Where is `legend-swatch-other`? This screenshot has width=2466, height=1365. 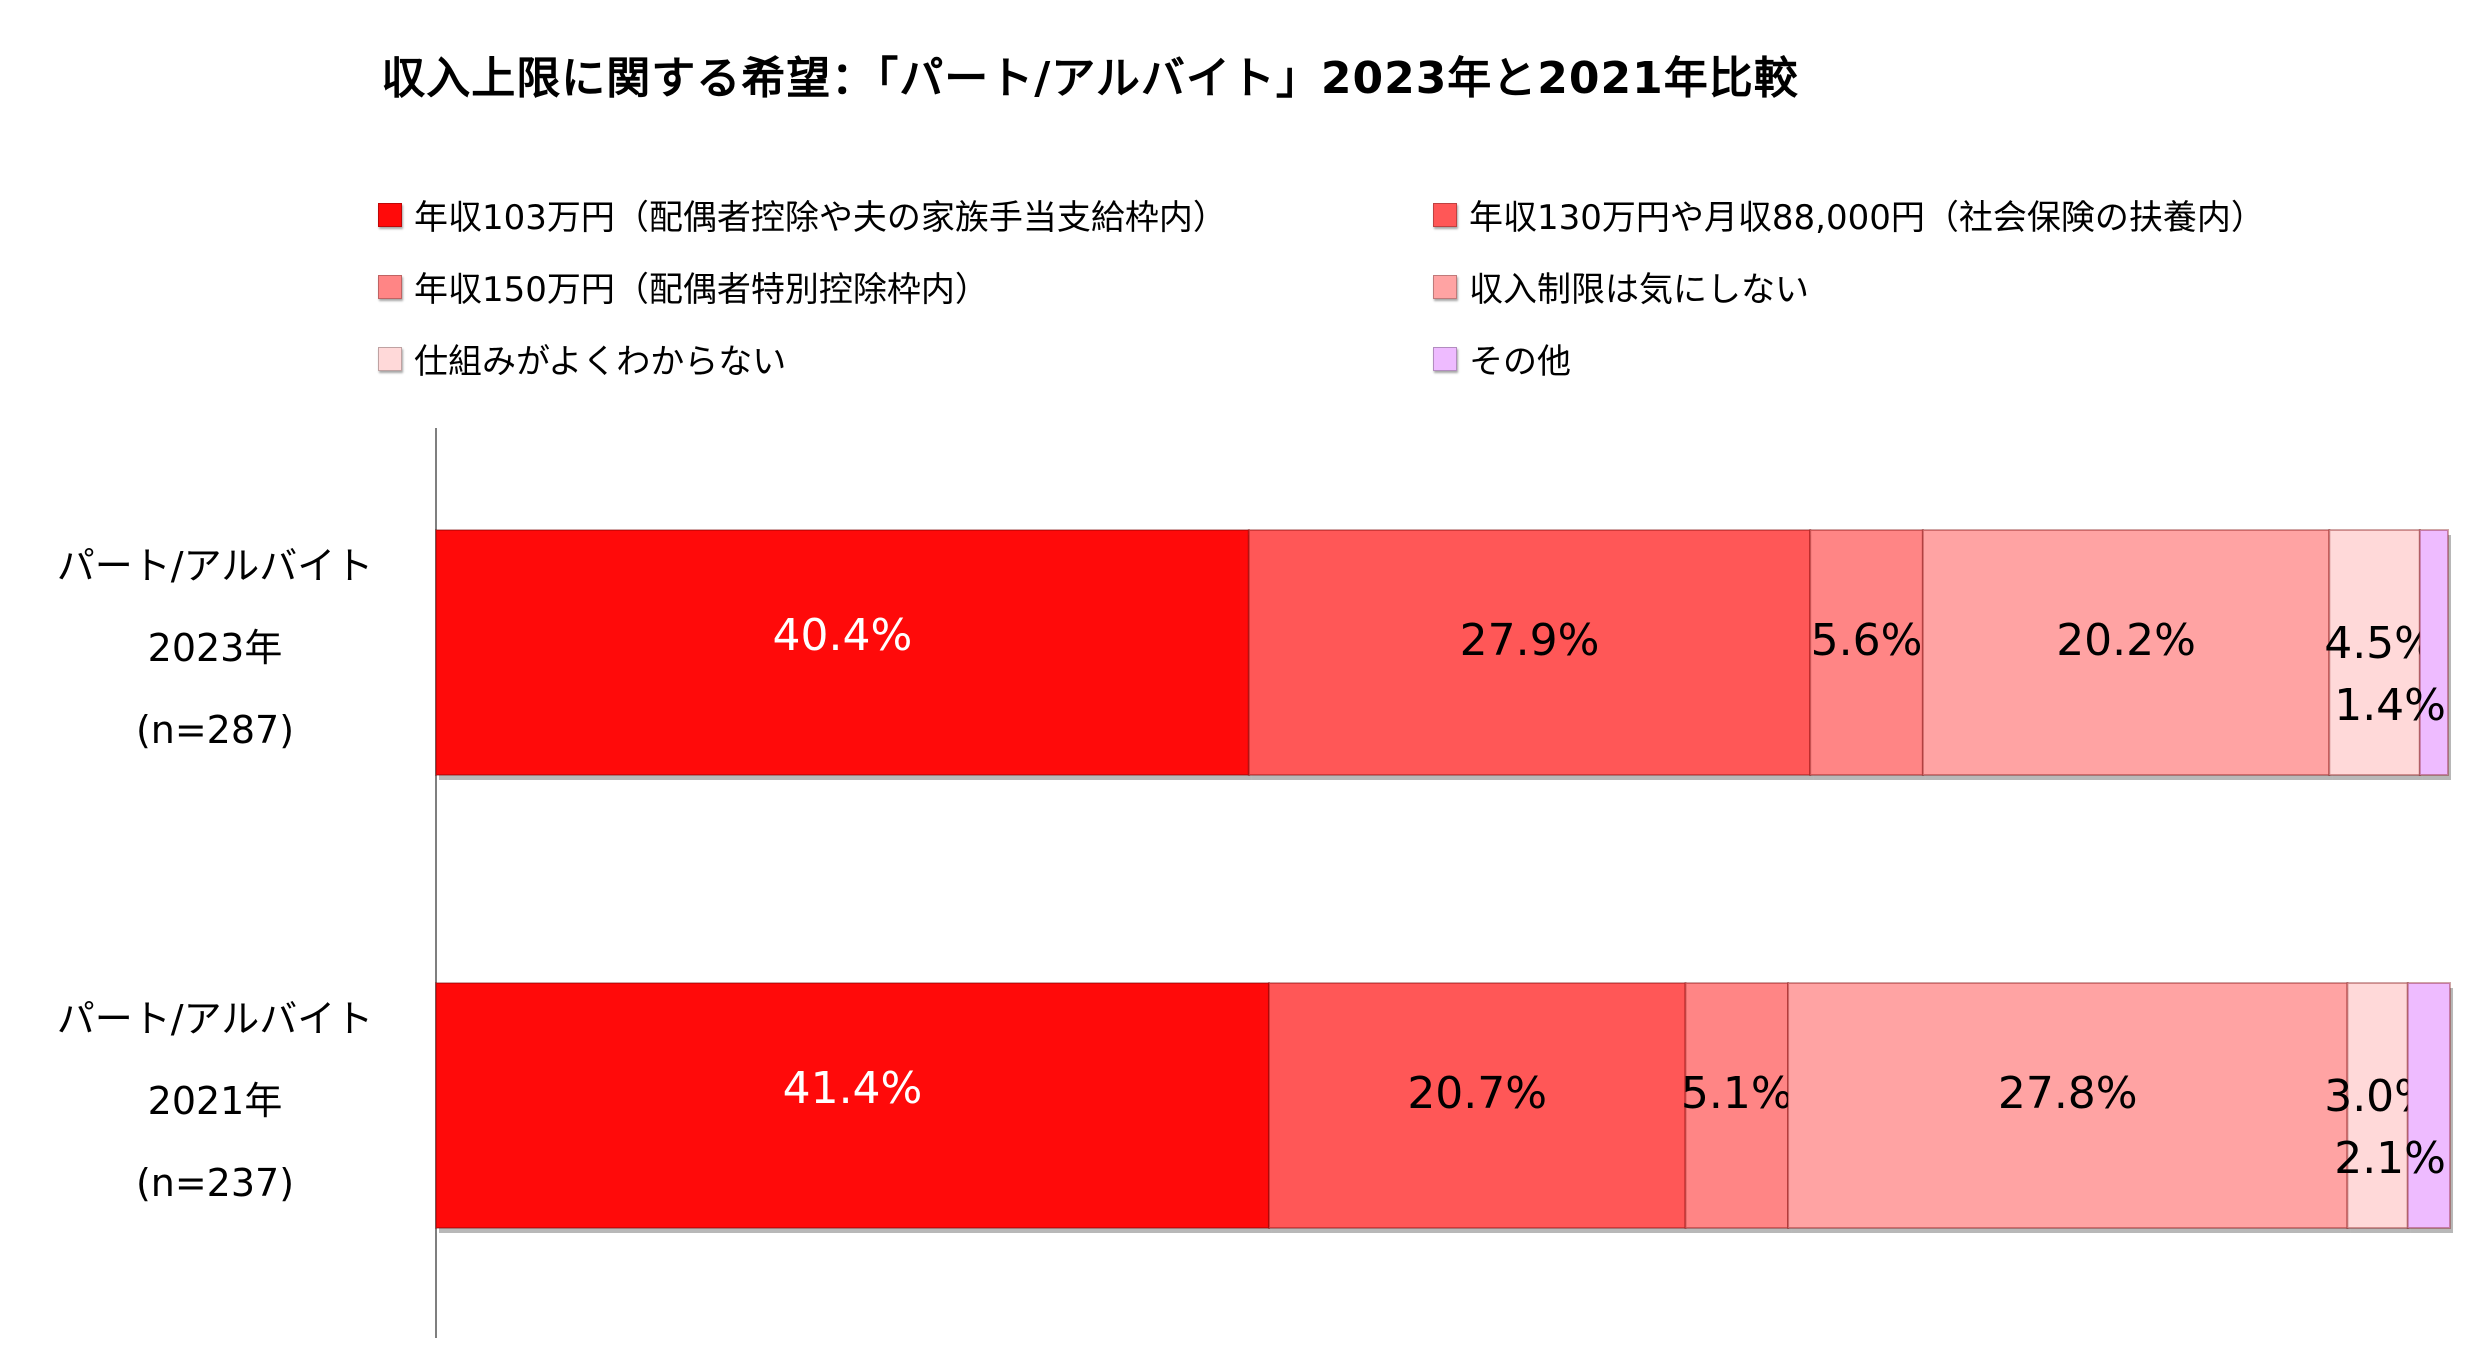
legend-swatch-other is located at coordinates (1445, 358).